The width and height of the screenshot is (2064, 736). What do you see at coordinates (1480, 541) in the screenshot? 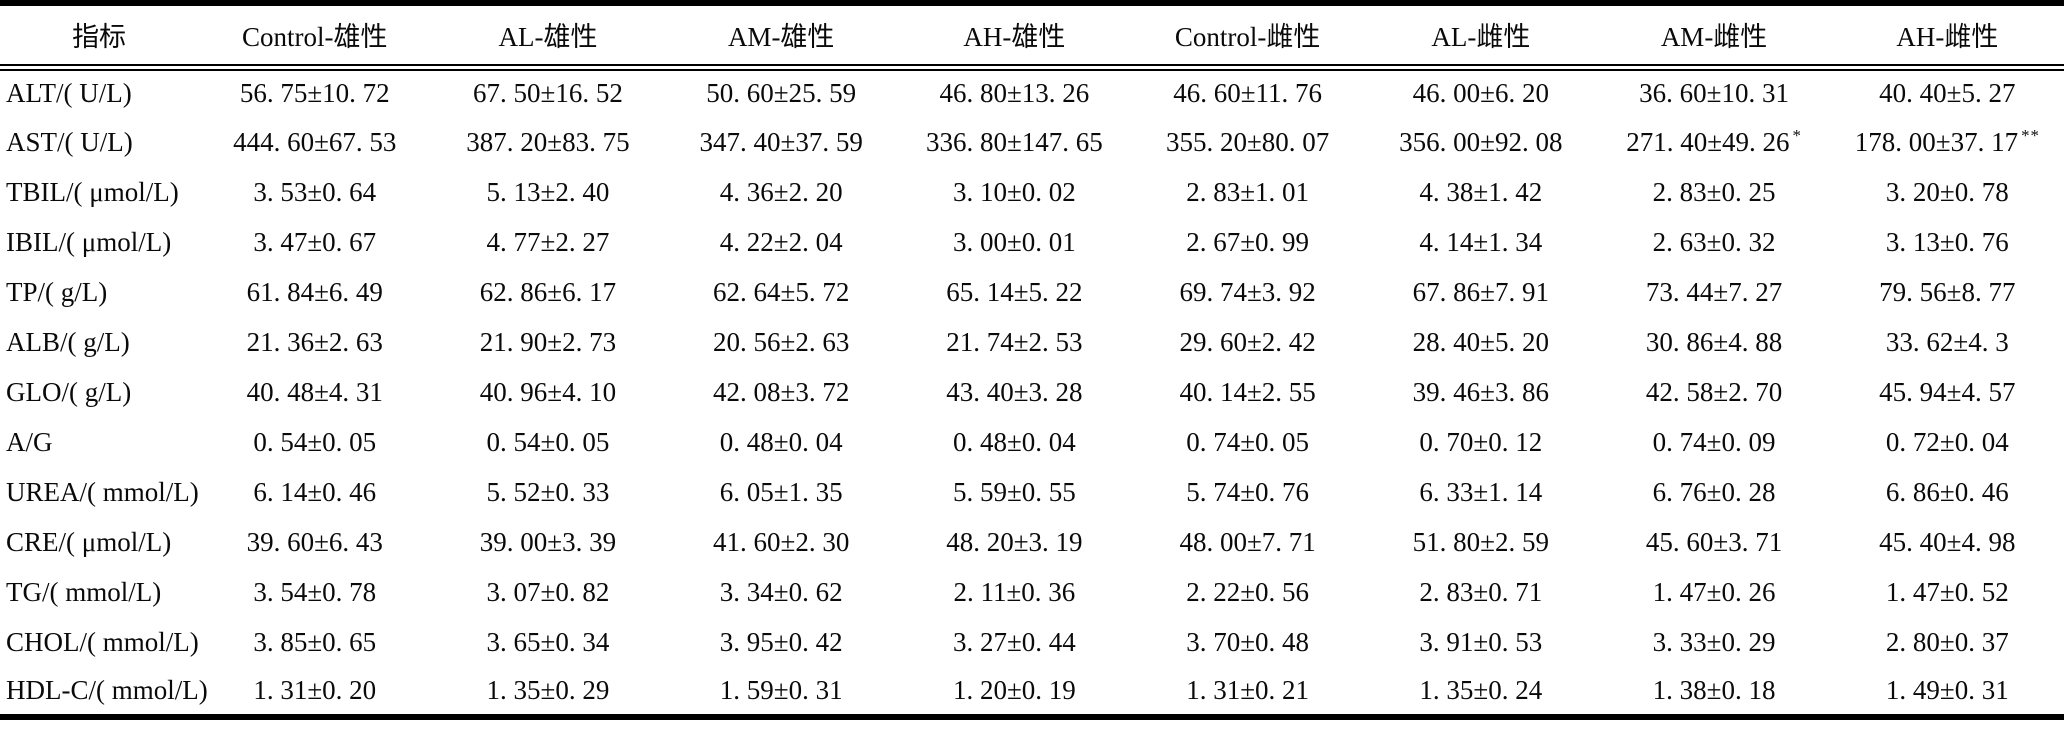
I see `value-cell: 51. 80±2. 59` at bounding box center [1480, 541].